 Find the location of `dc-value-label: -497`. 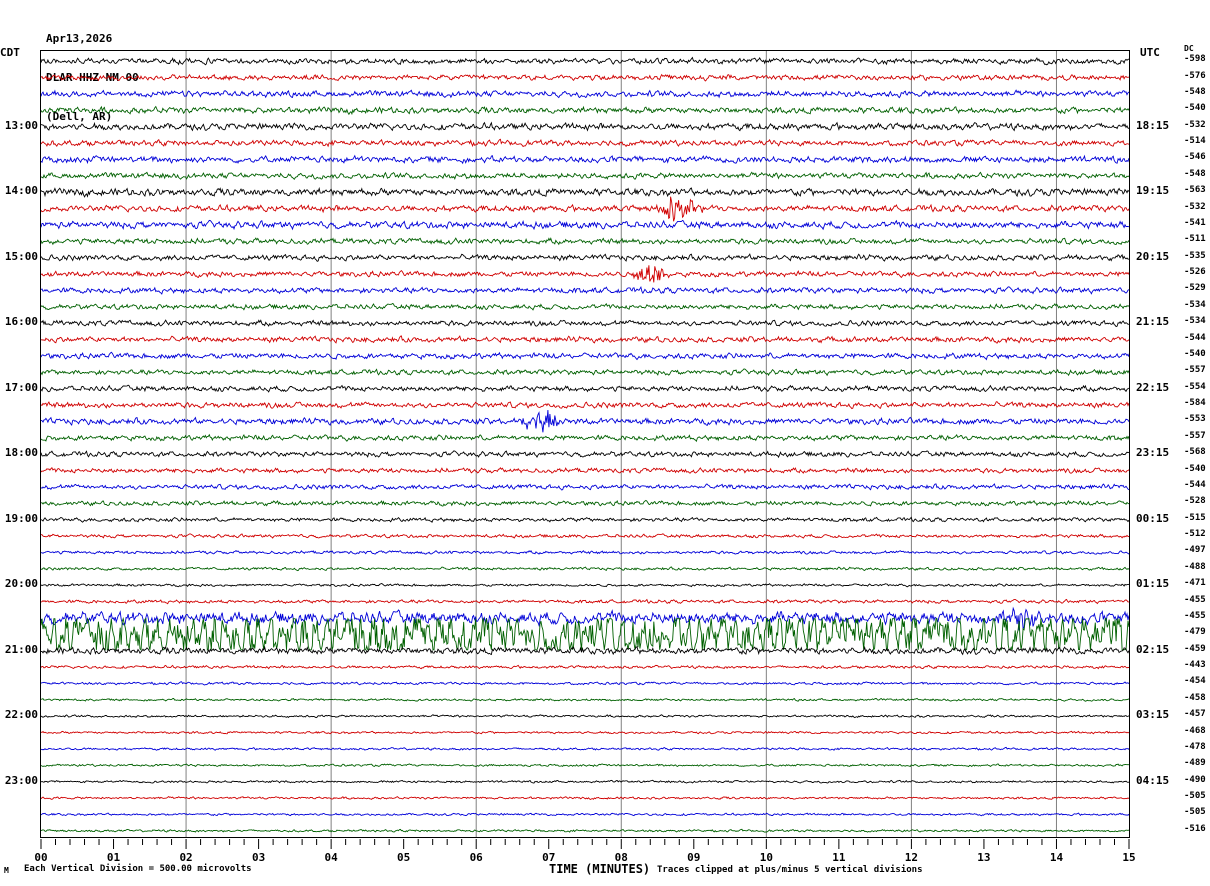

dc-value-label: -497 is located at coordinates (1195, 550).